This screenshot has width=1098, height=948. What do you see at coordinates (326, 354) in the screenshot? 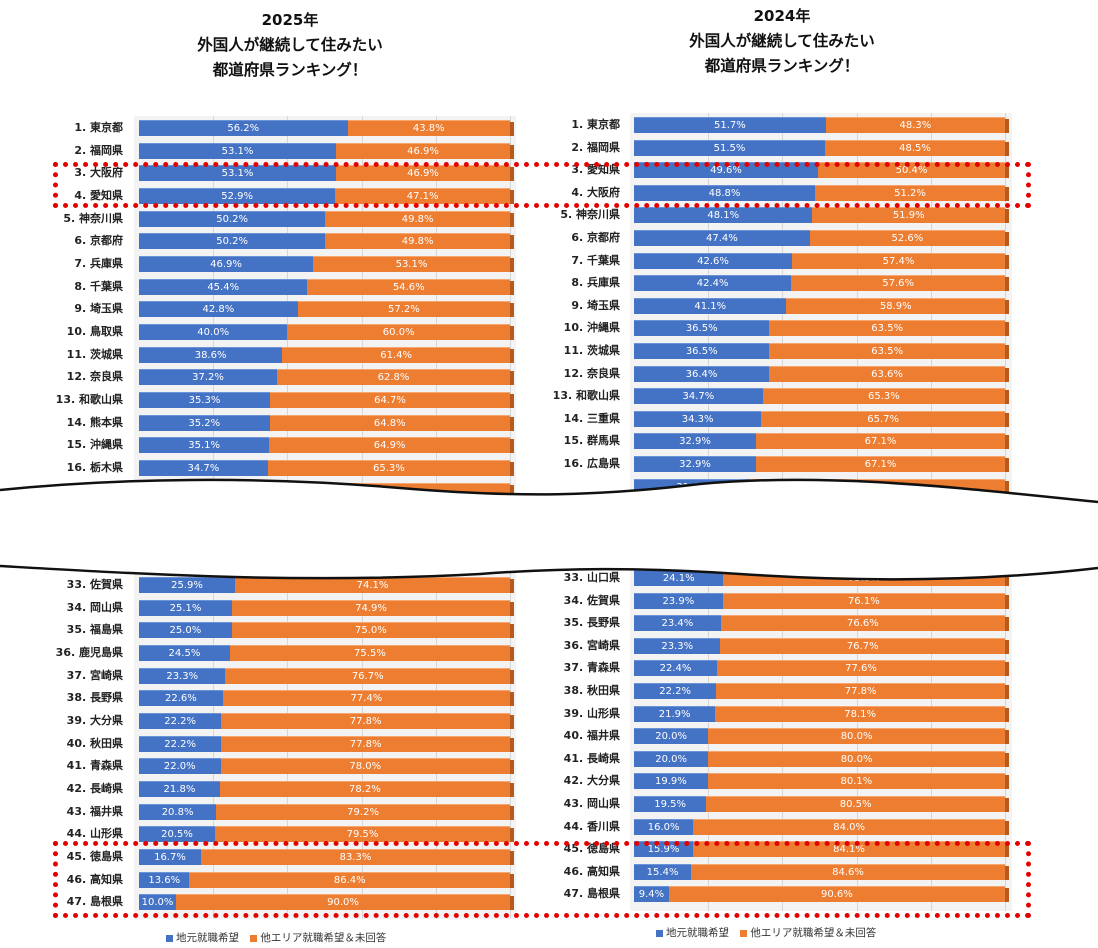
I see `bar-row: 38.6% 61.4%` at bounding box center [326, 354].